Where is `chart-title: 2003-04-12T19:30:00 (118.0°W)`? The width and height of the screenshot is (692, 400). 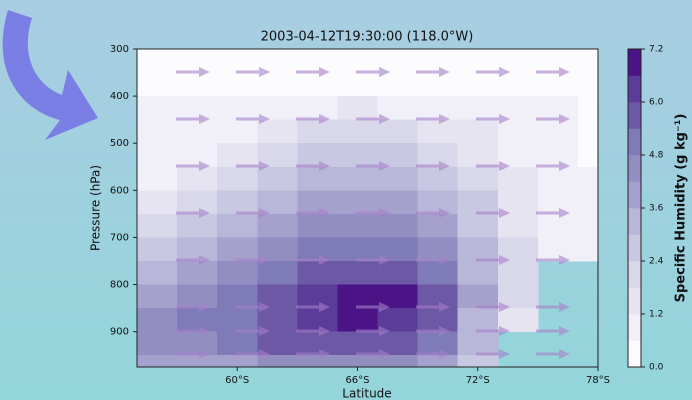 chart-title: 2003-04-12T19:30:00 (118.0°W) is located at coordinates (367, 37).